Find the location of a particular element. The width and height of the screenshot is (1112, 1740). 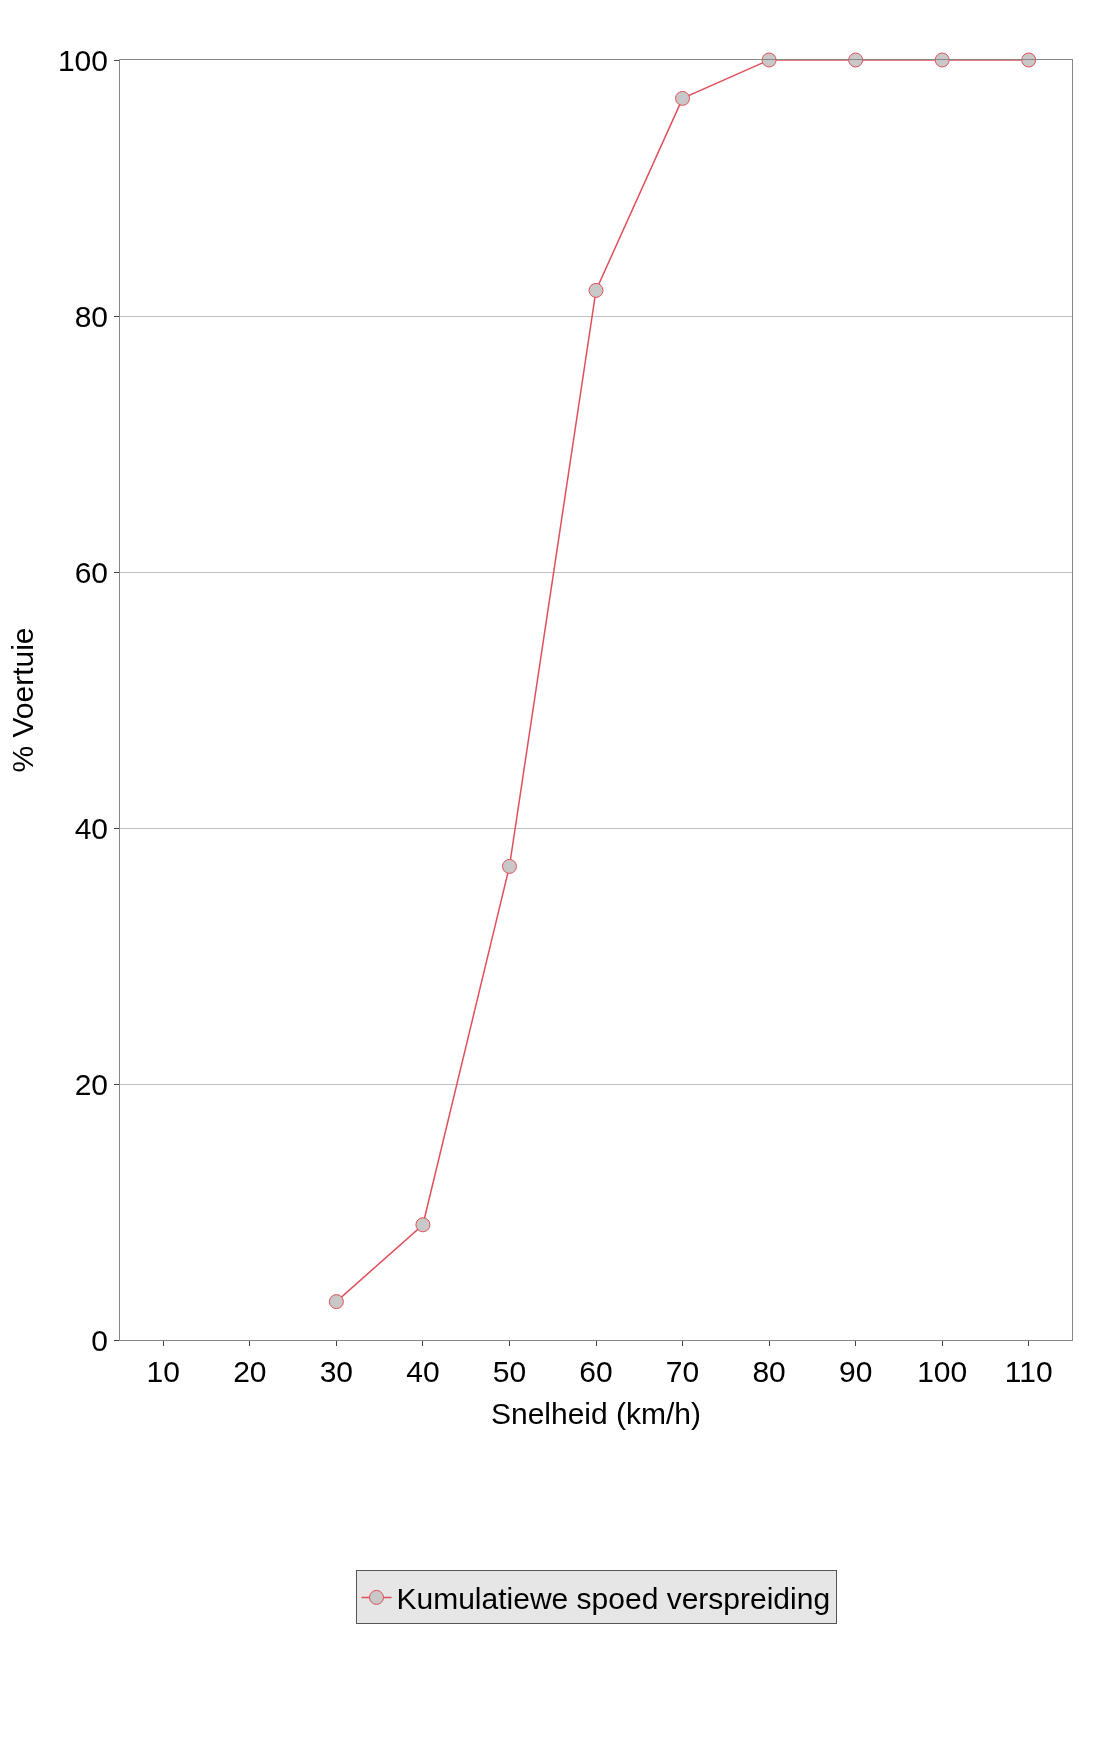

x-tick-label: 50 is located at coordinates (509, 1371).